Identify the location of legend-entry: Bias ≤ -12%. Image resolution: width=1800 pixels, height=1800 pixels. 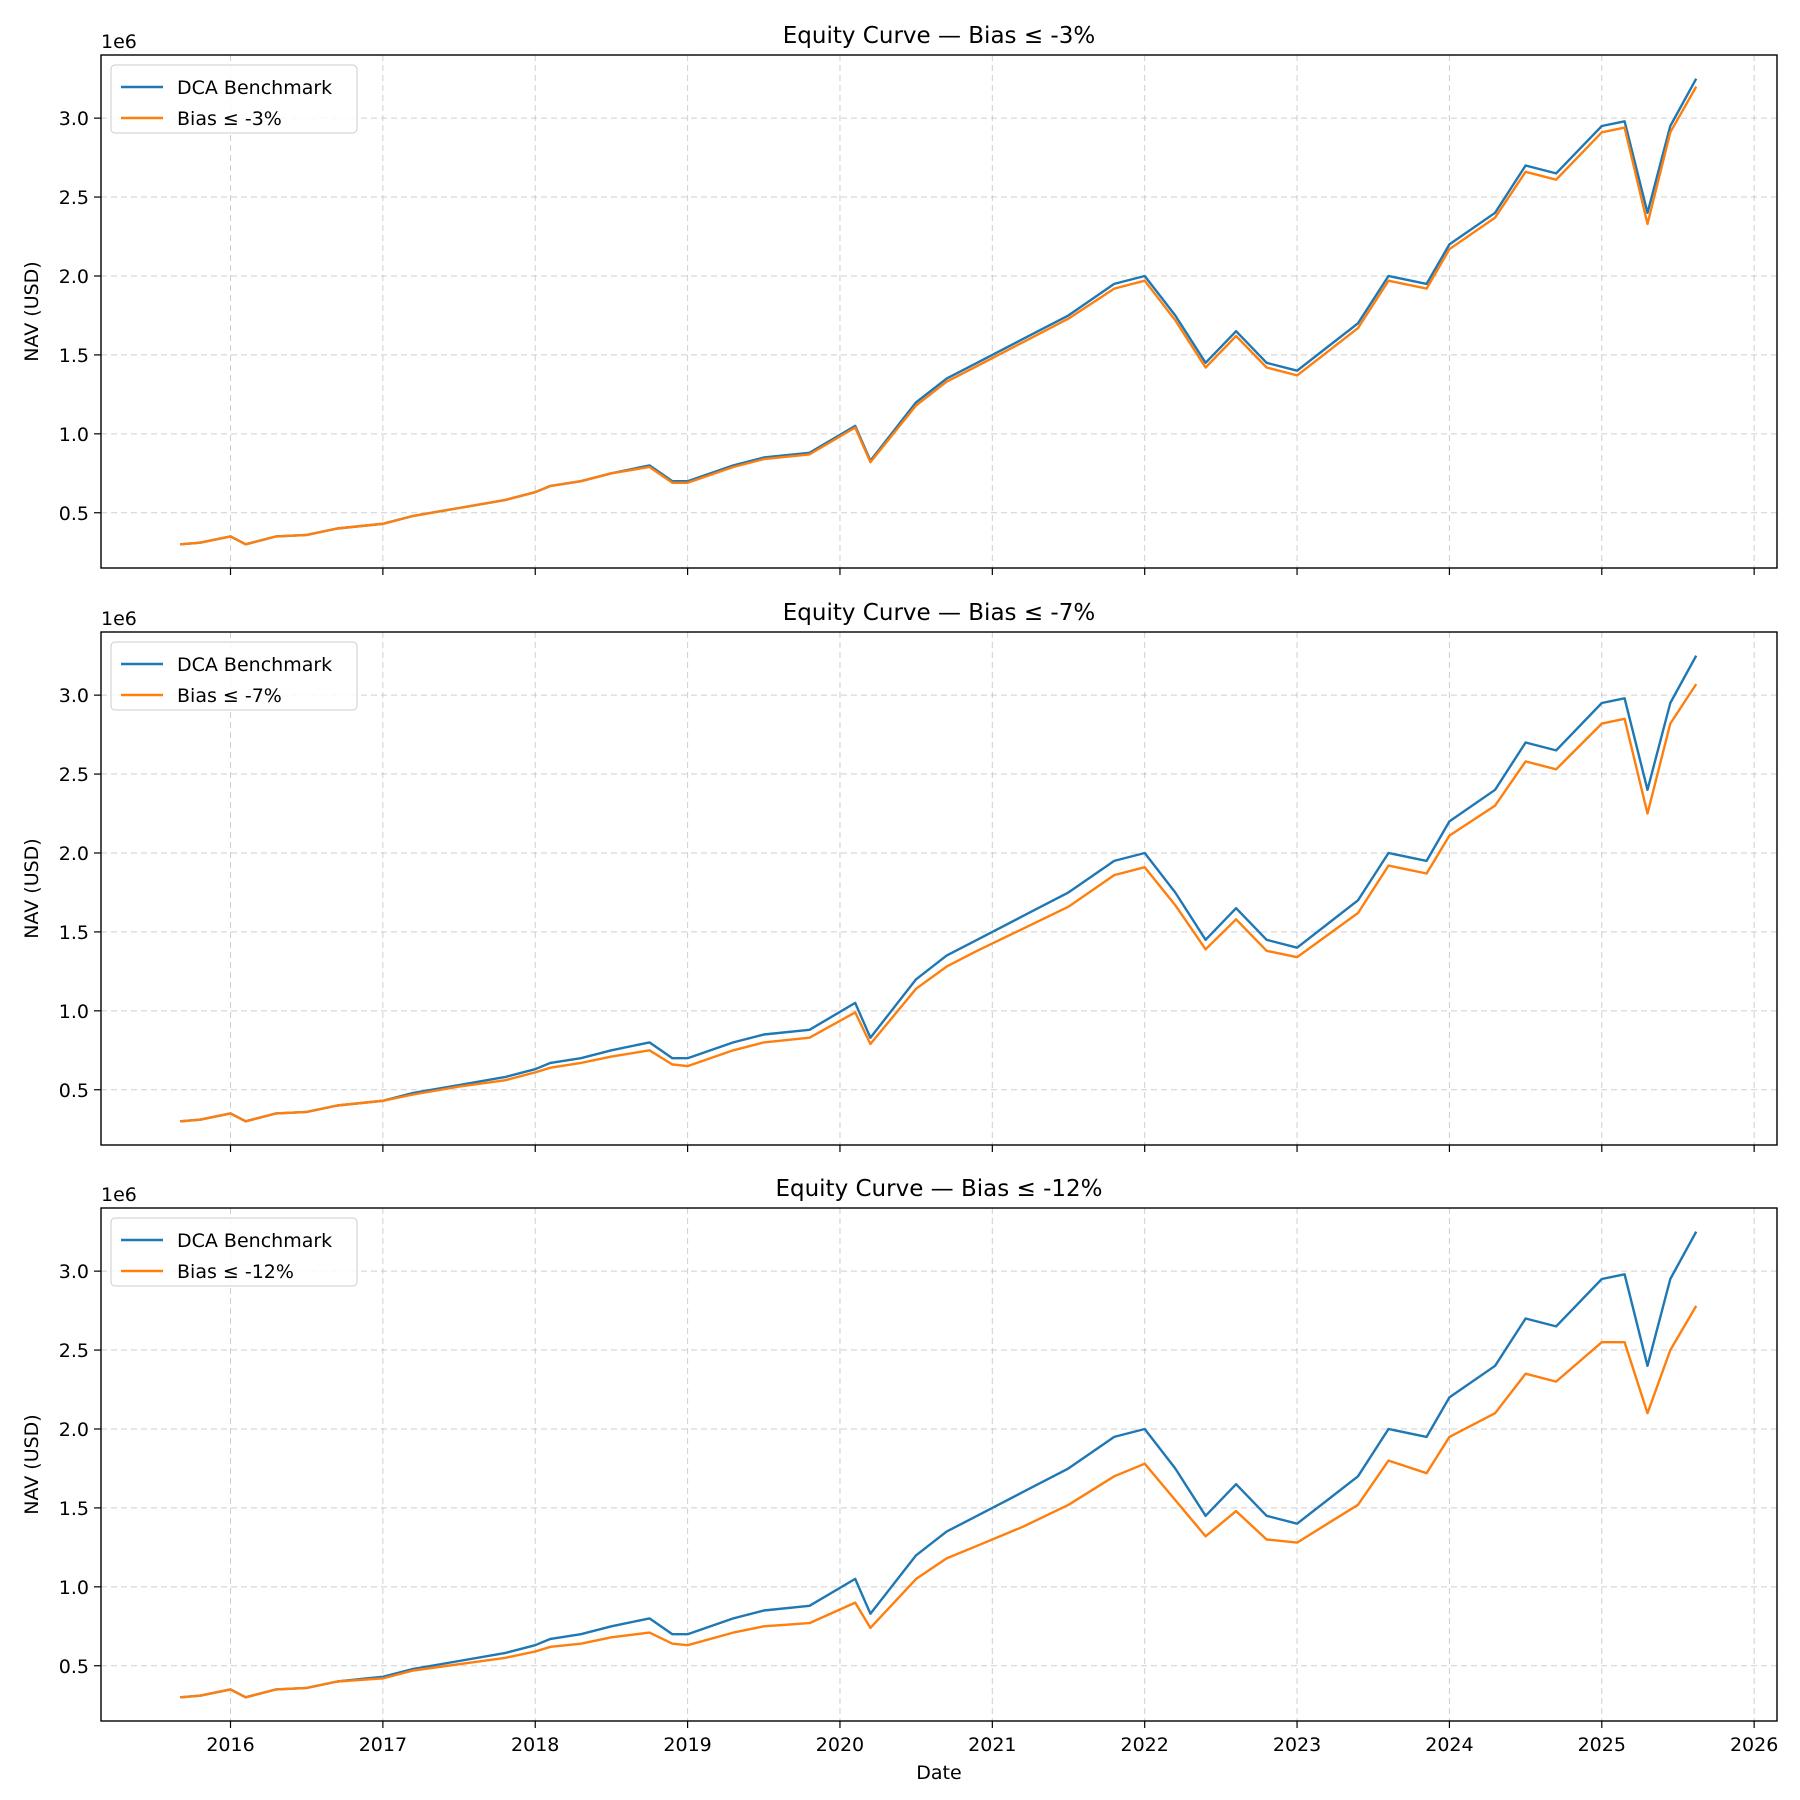
(235, 1272).